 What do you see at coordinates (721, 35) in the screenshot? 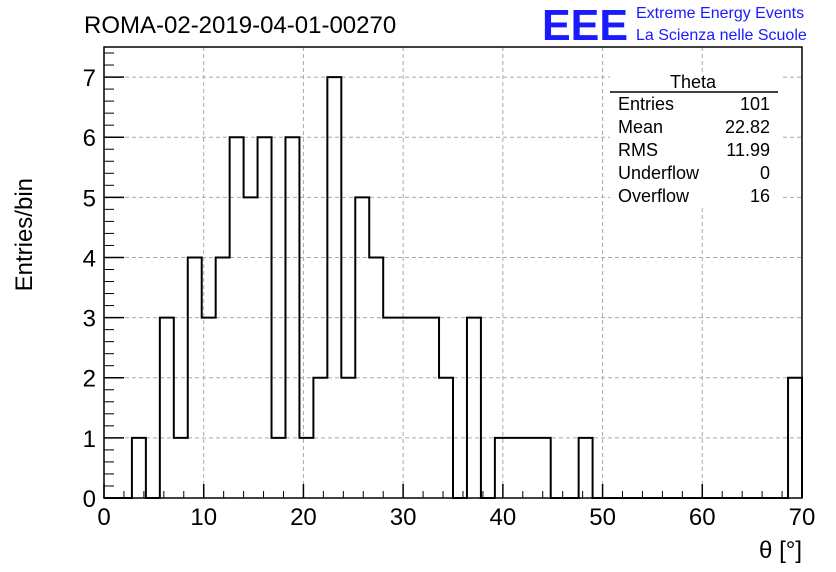
I see `logo-line-2: La Scienza nelle Scuole` at bounding box center [721, 35].